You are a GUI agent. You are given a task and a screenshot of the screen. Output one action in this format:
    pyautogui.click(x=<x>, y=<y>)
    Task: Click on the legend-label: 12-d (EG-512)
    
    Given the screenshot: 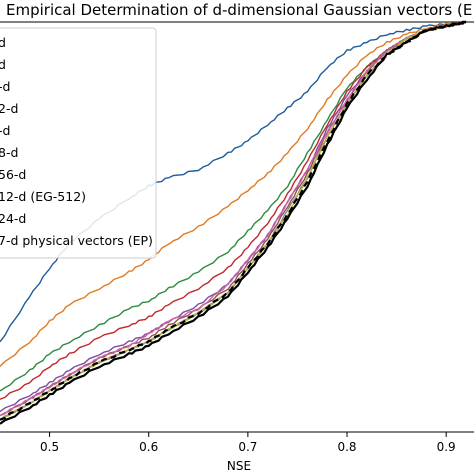 What is the action you would take?
    pyautogui.click(x=43, y=196)
    